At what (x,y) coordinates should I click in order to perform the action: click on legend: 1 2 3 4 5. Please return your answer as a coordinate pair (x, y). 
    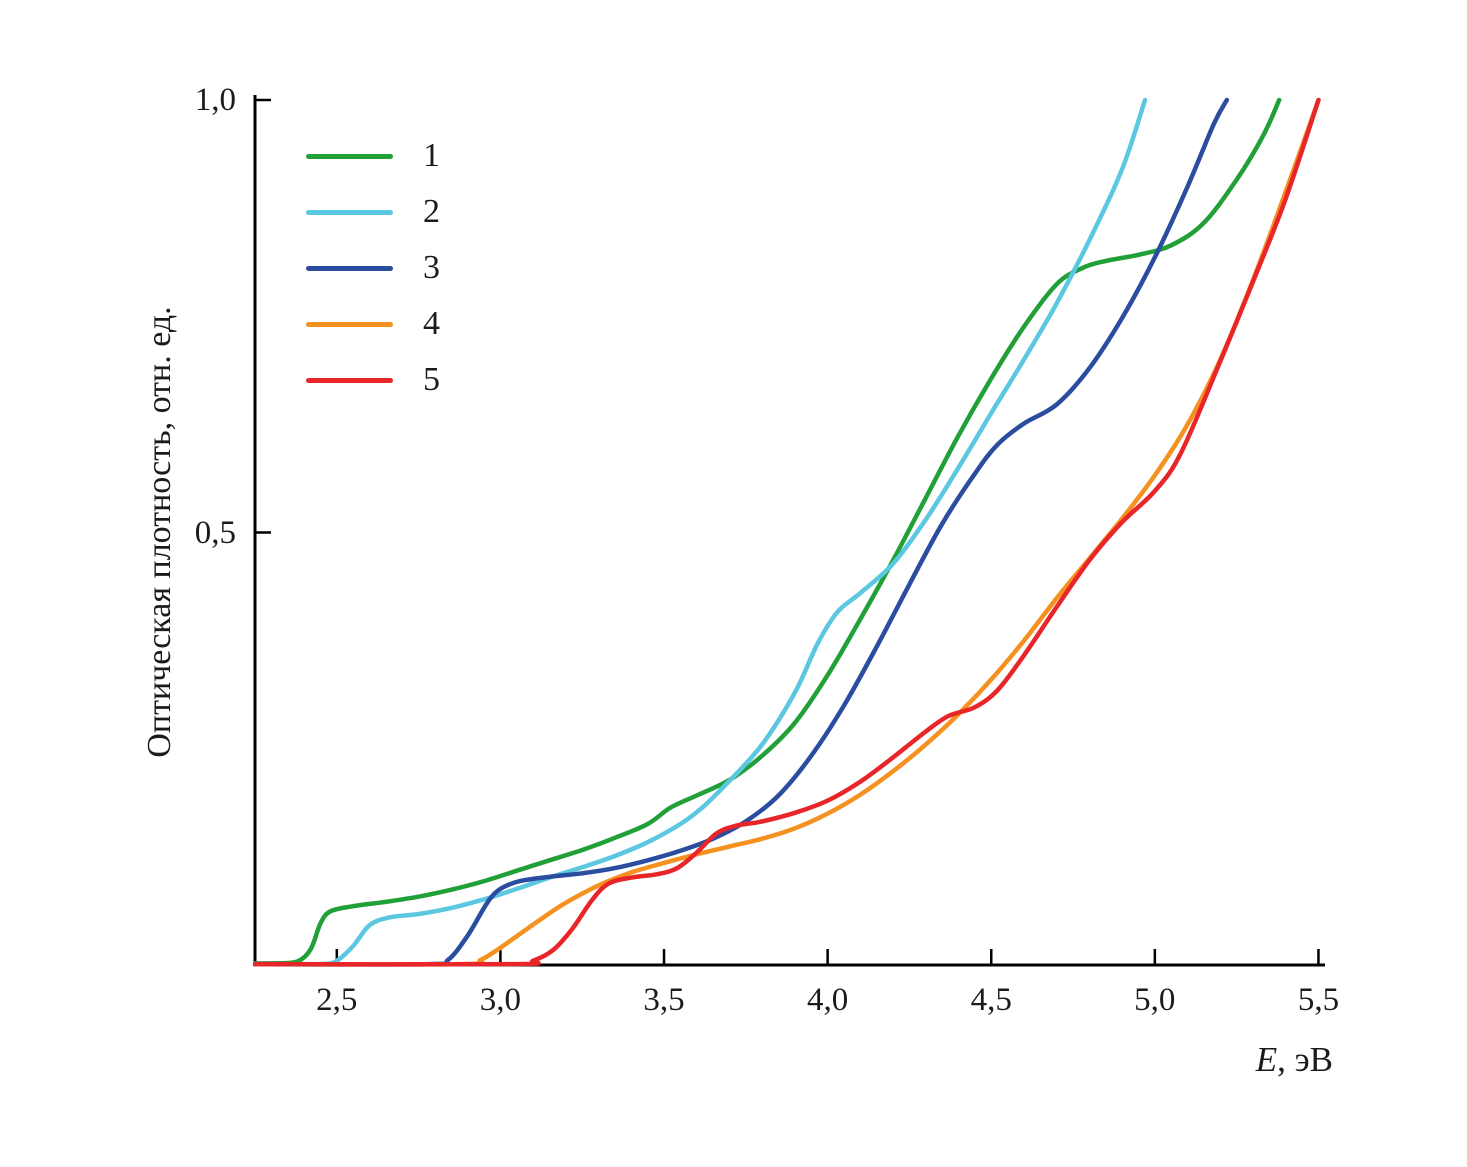
    Looking at the image, I should click on (373, 268).